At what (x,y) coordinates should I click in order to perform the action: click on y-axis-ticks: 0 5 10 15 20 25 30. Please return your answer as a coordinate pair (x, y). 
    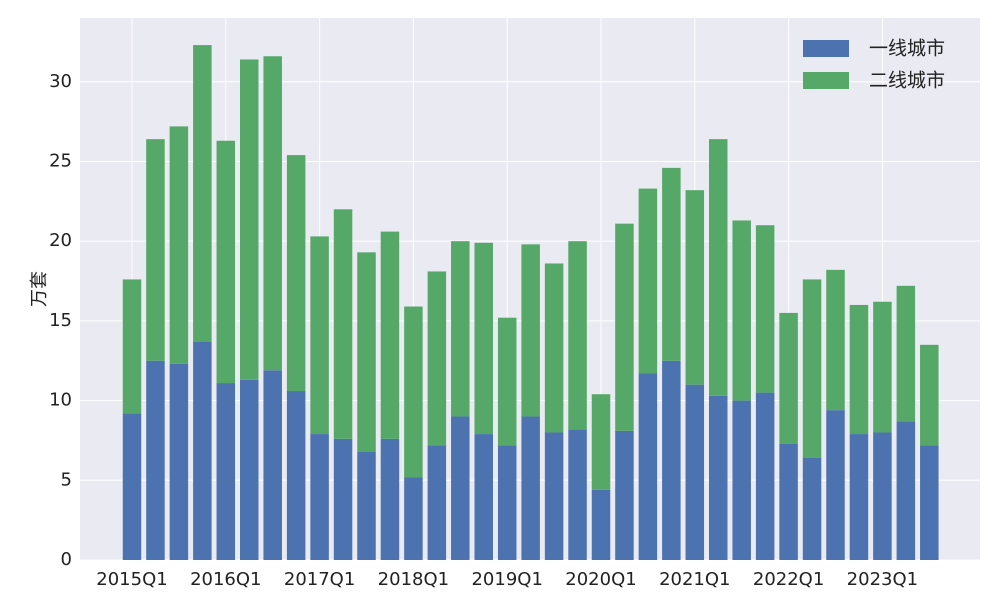
    Looking at the image, I should click on (60, 320).